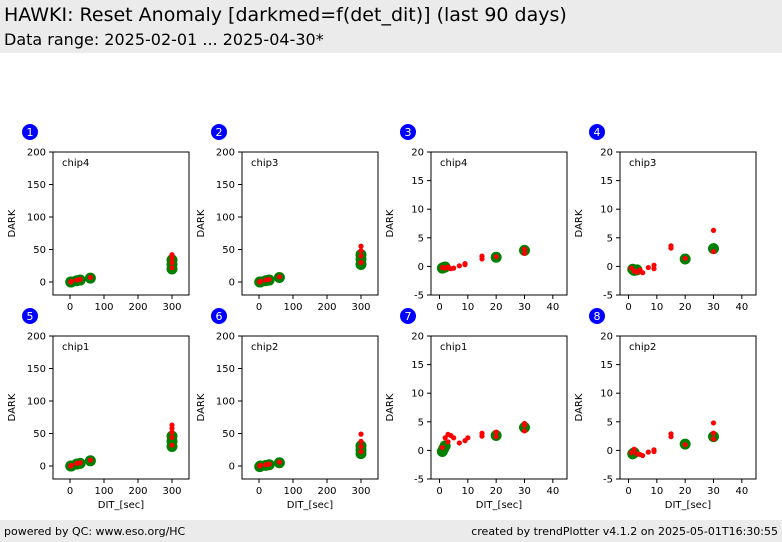 This screenshot has height=542, width=782. I want to click on subplot-3: 3 chip4 0 10 20 30 40 -5 0 5 10 15 20 DARK, so click(476, 218).